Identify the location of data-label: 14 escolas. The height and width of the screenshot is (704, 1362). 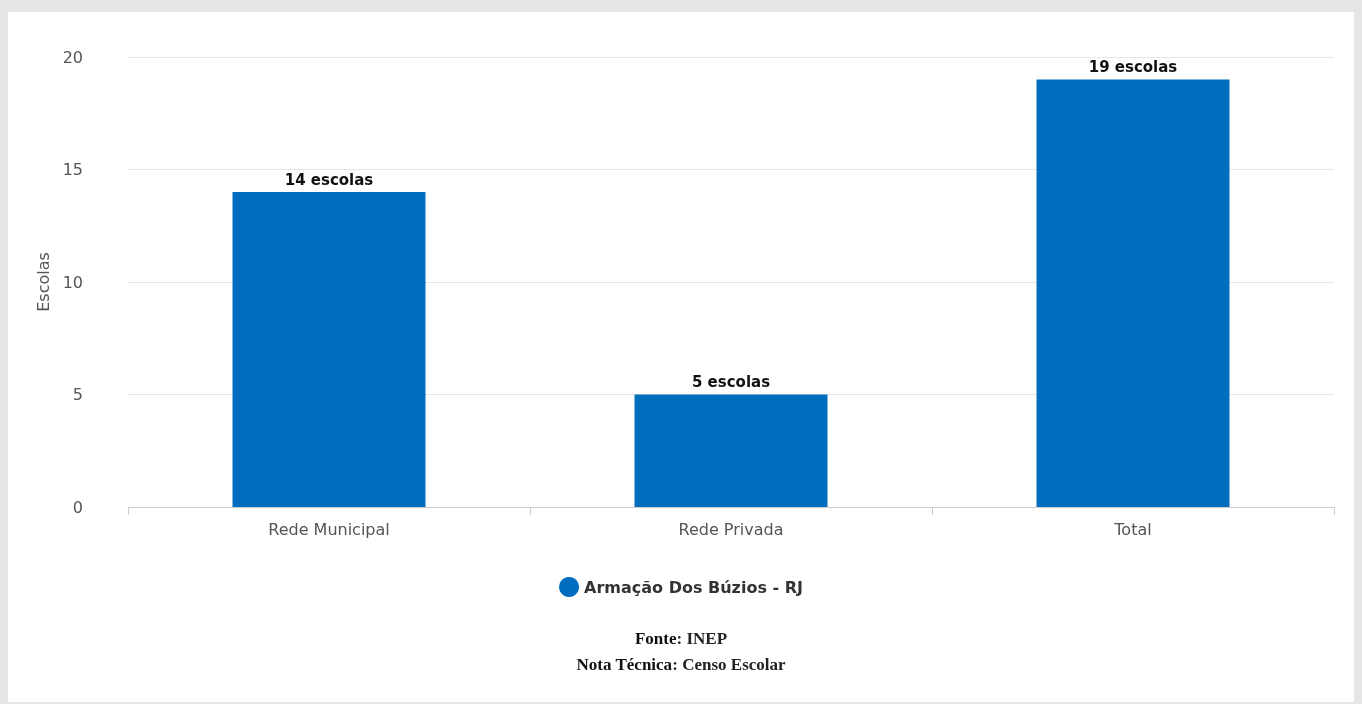
(329, 179).